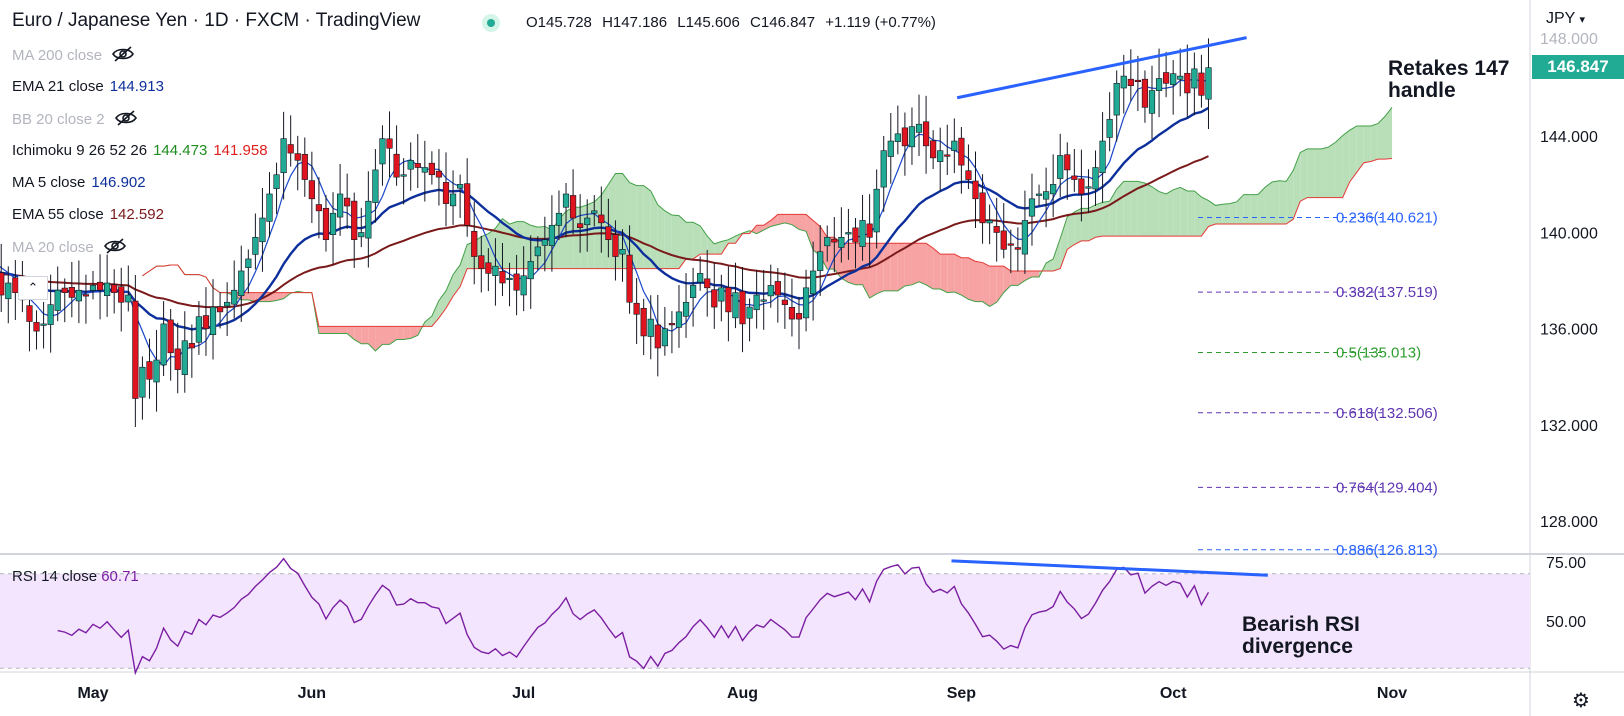 The width and height of the screenshot is (1624, 716). Describe the element at coordinates (1565, 19) in the screenshot. I see `currency-selector: JPY ▾` at that location.